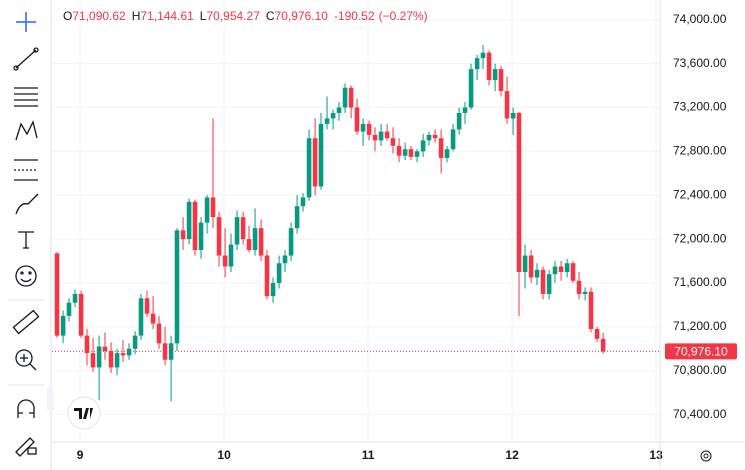  Describe the element at coordinates (700, 107) in the screenshot. I see `y-tick-label: 73,200.00` at that location.